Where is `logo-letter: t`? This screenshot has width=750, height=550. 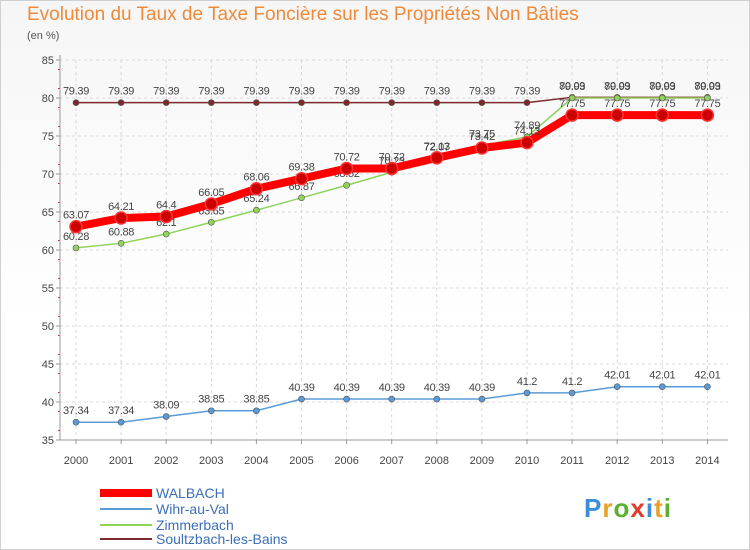 logo-letter: t is located at coordinates (659, 508).